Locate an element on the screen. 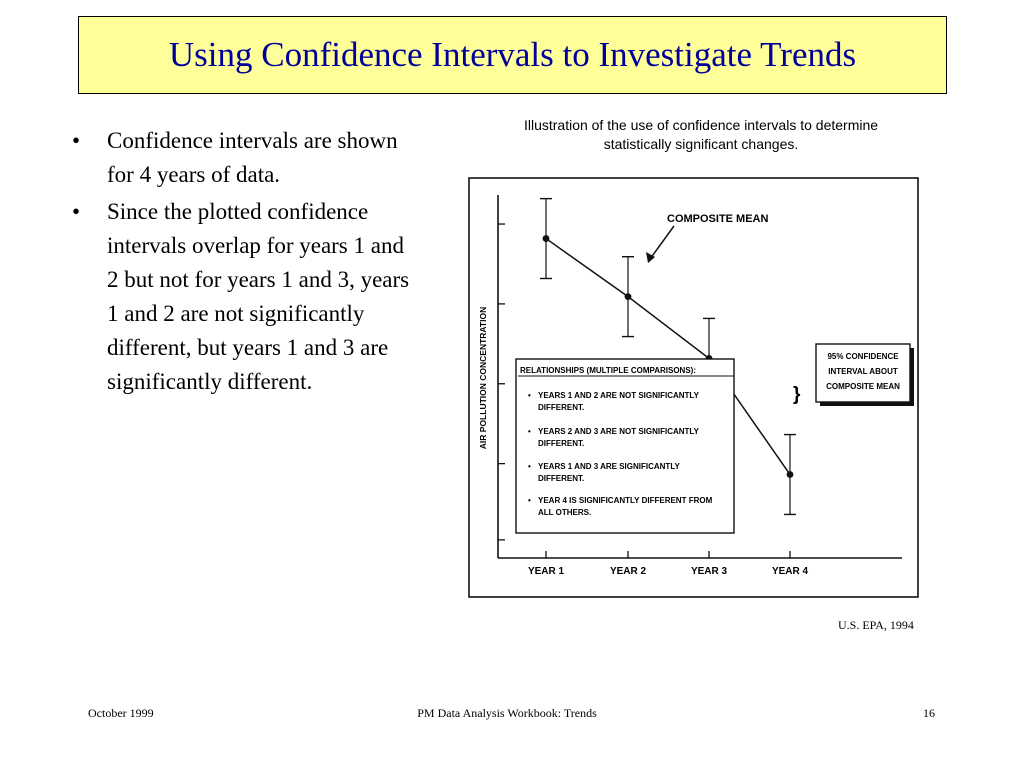 The width and height of the screenshot is (1024, 768). x-axis-ticks is located at coordinates (668, 554).